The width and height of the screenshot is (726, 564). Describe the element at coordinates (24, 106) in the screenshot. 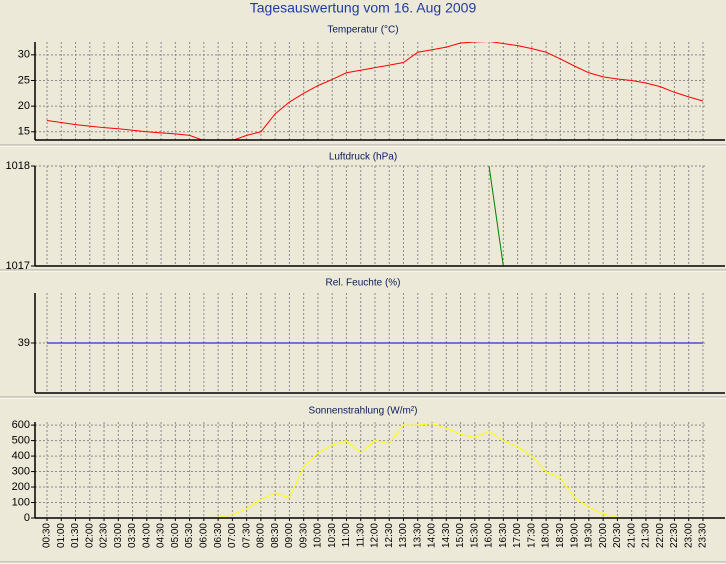

I see `y-tick-label: 20` at that location.